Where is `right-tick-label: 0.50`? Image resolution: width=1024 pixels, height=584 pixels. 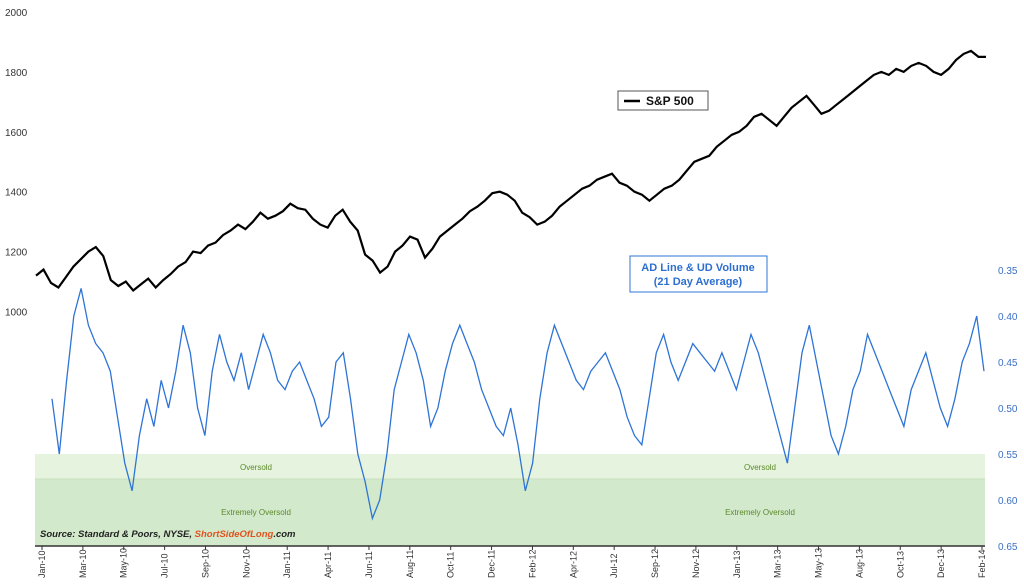 right-tick-label: 0.50 is located at coordinates (1008, 409).